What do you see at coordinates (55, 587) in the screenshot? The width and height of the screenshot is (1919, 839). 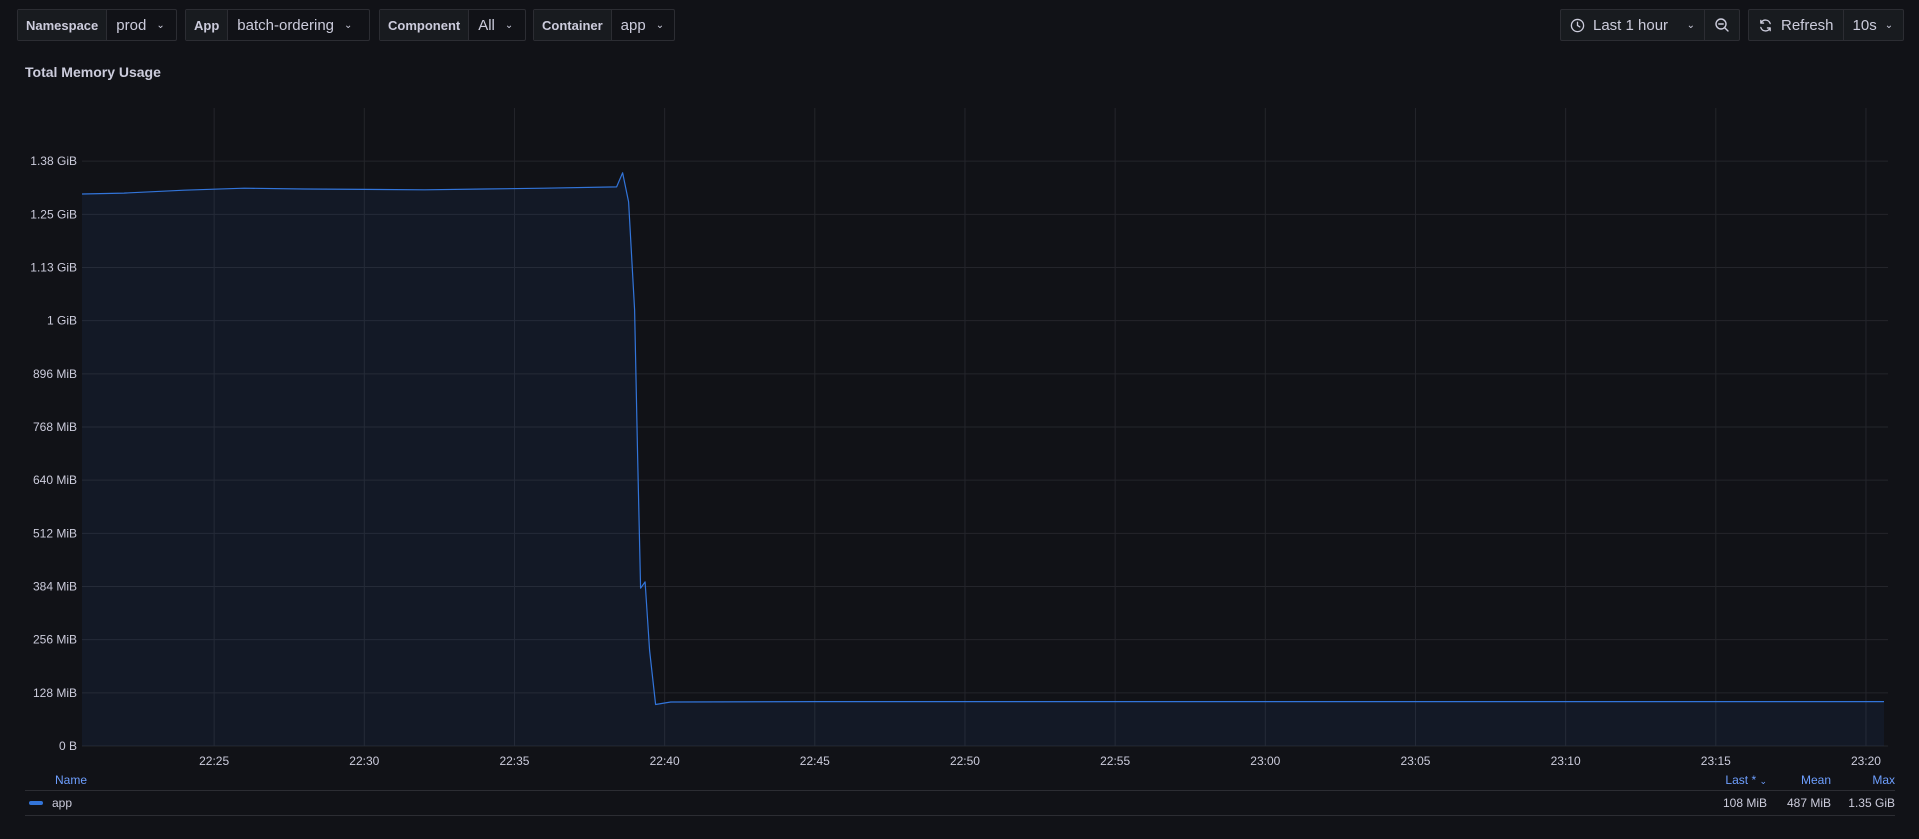 I see `y-tick-label: 384 MiB` at bounding box center [55, 587].